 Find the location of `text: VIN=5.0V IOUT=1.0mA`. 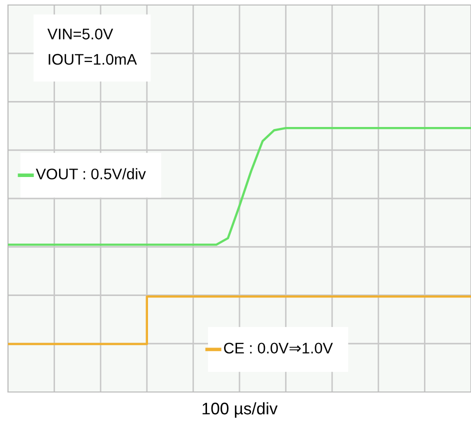

text: VIN=5.0V IOUT=1.0mA is located at coordinates (92, 46).